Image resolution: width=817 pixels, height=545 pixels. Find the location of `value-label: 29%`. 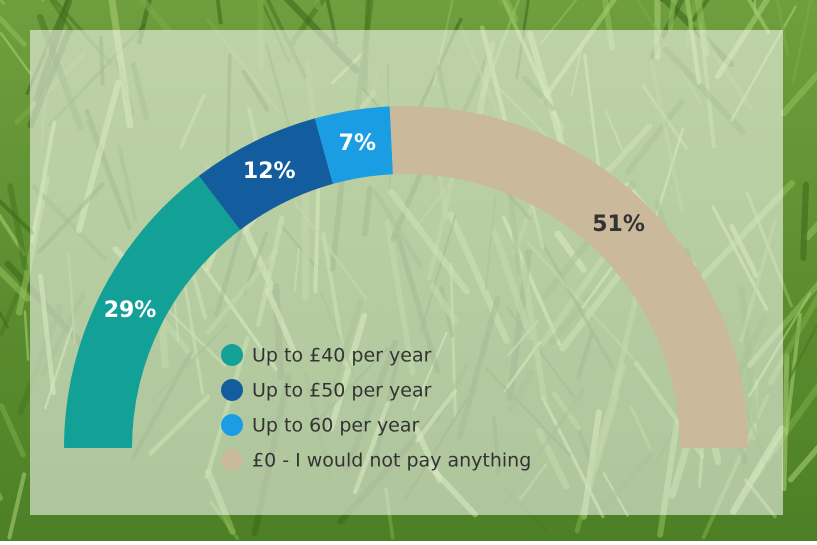

value-label: 29% is located at coordinates (130, 310).